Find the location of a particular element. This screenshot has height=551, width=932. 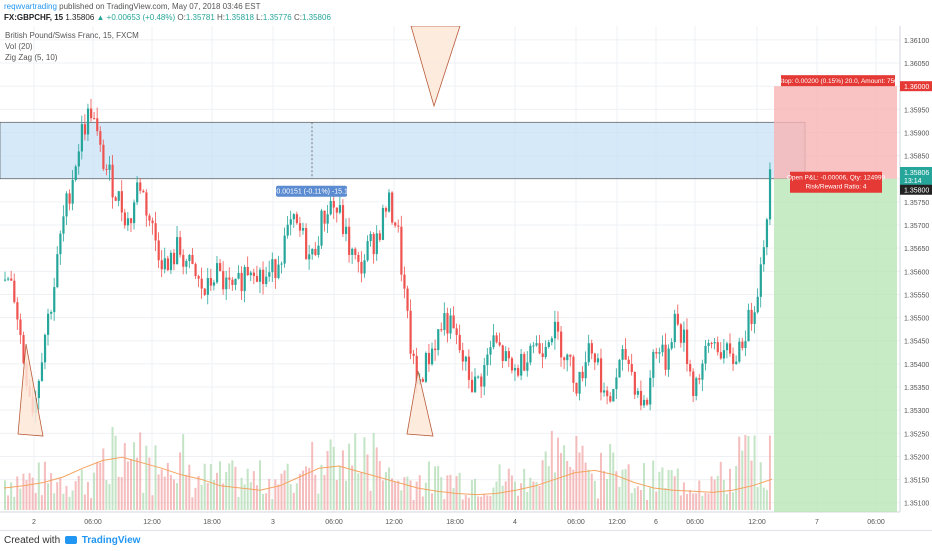

measure-label: -0.00151 (-0.11%) -15.1 is located at coordinates (311, 192).